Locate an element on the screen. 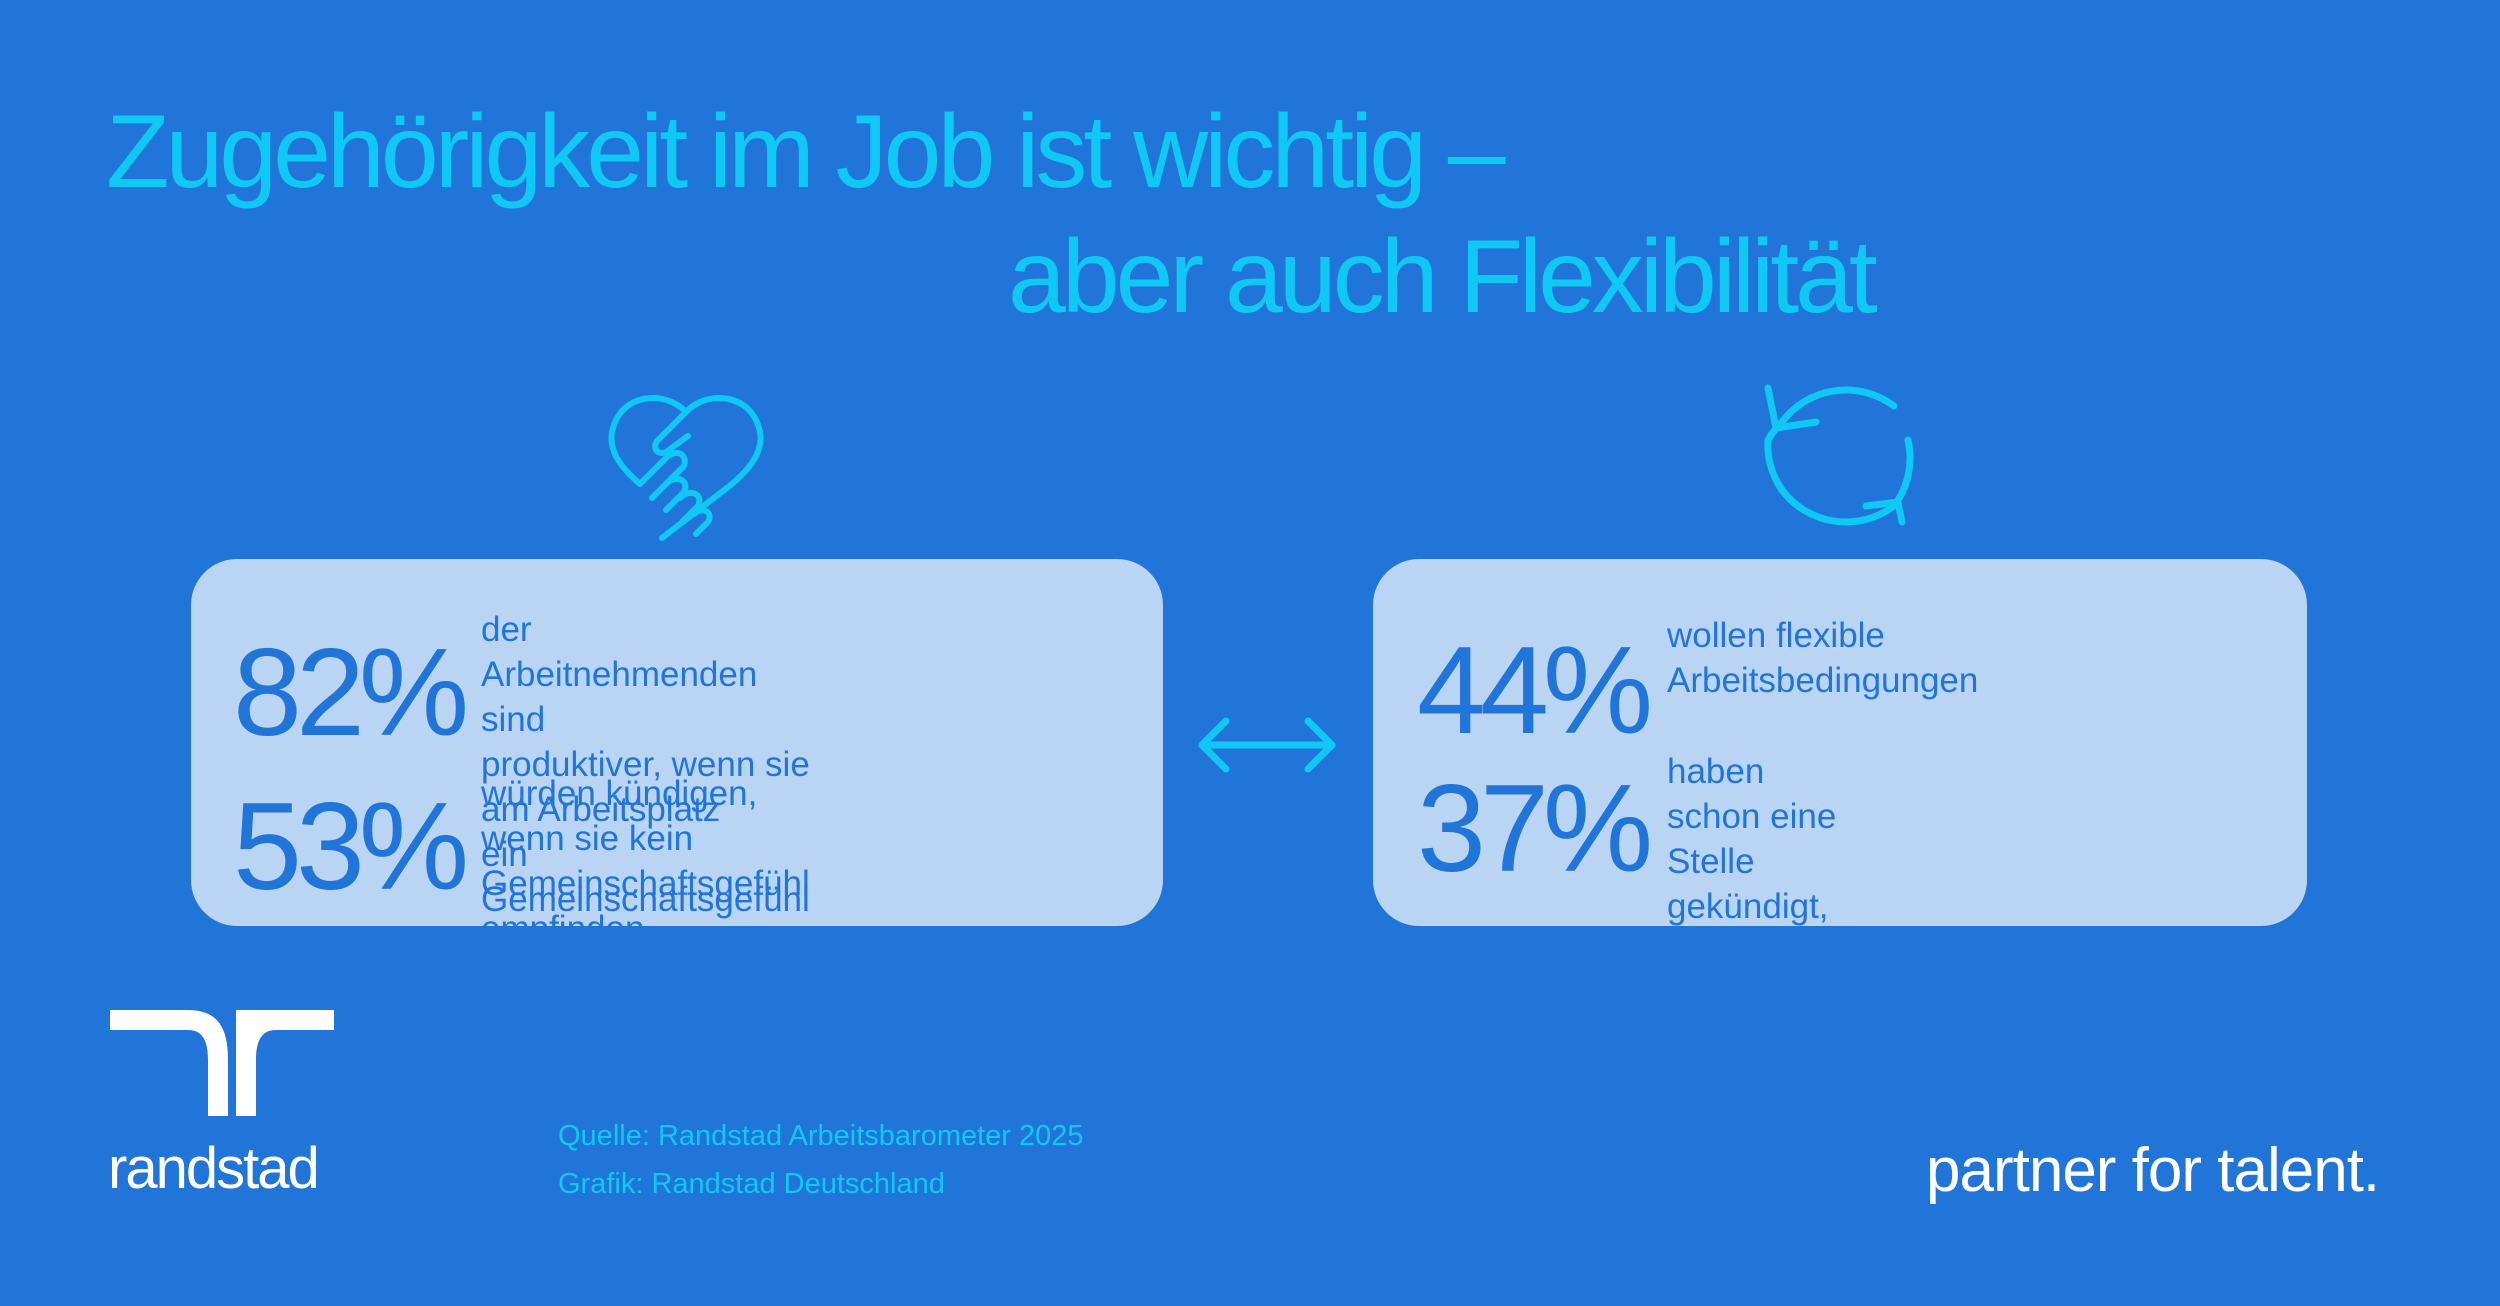 Image resolution: width=2500 pixels, height=1306 pixels. refresh-cycle-icon is located at coordinates (1839, 455).